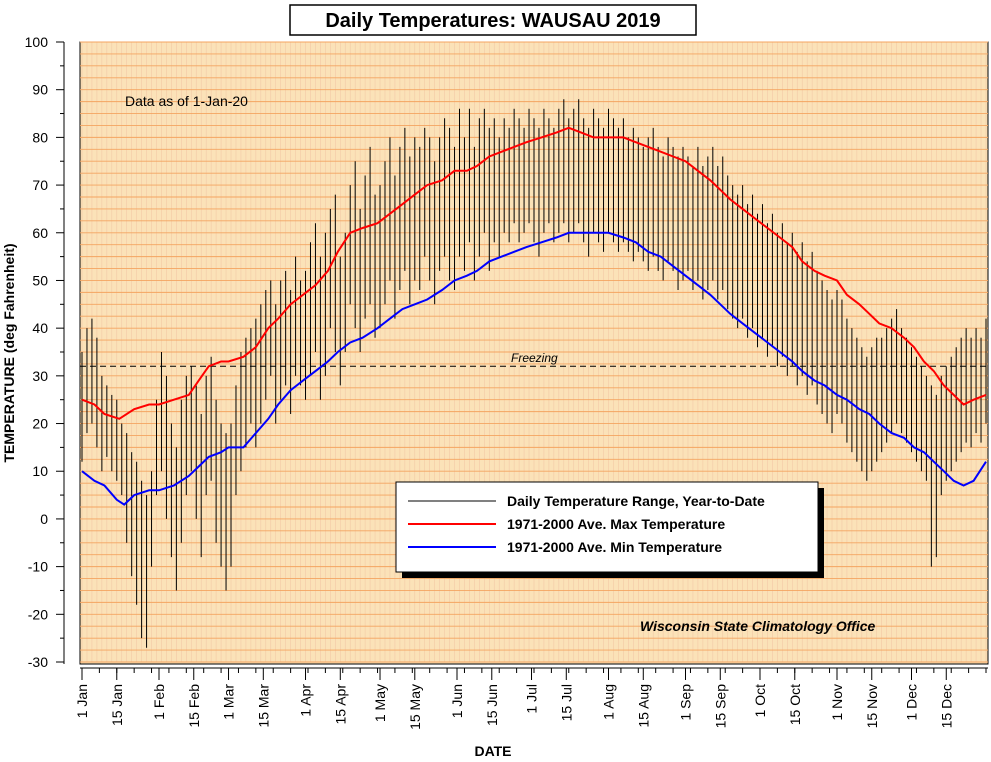 The image size is (991, 762). What do you see at coordinates (795, 704) in the screenshot?
I see `x-tick-label: 15 Oct` at bounding box center [795, 704].